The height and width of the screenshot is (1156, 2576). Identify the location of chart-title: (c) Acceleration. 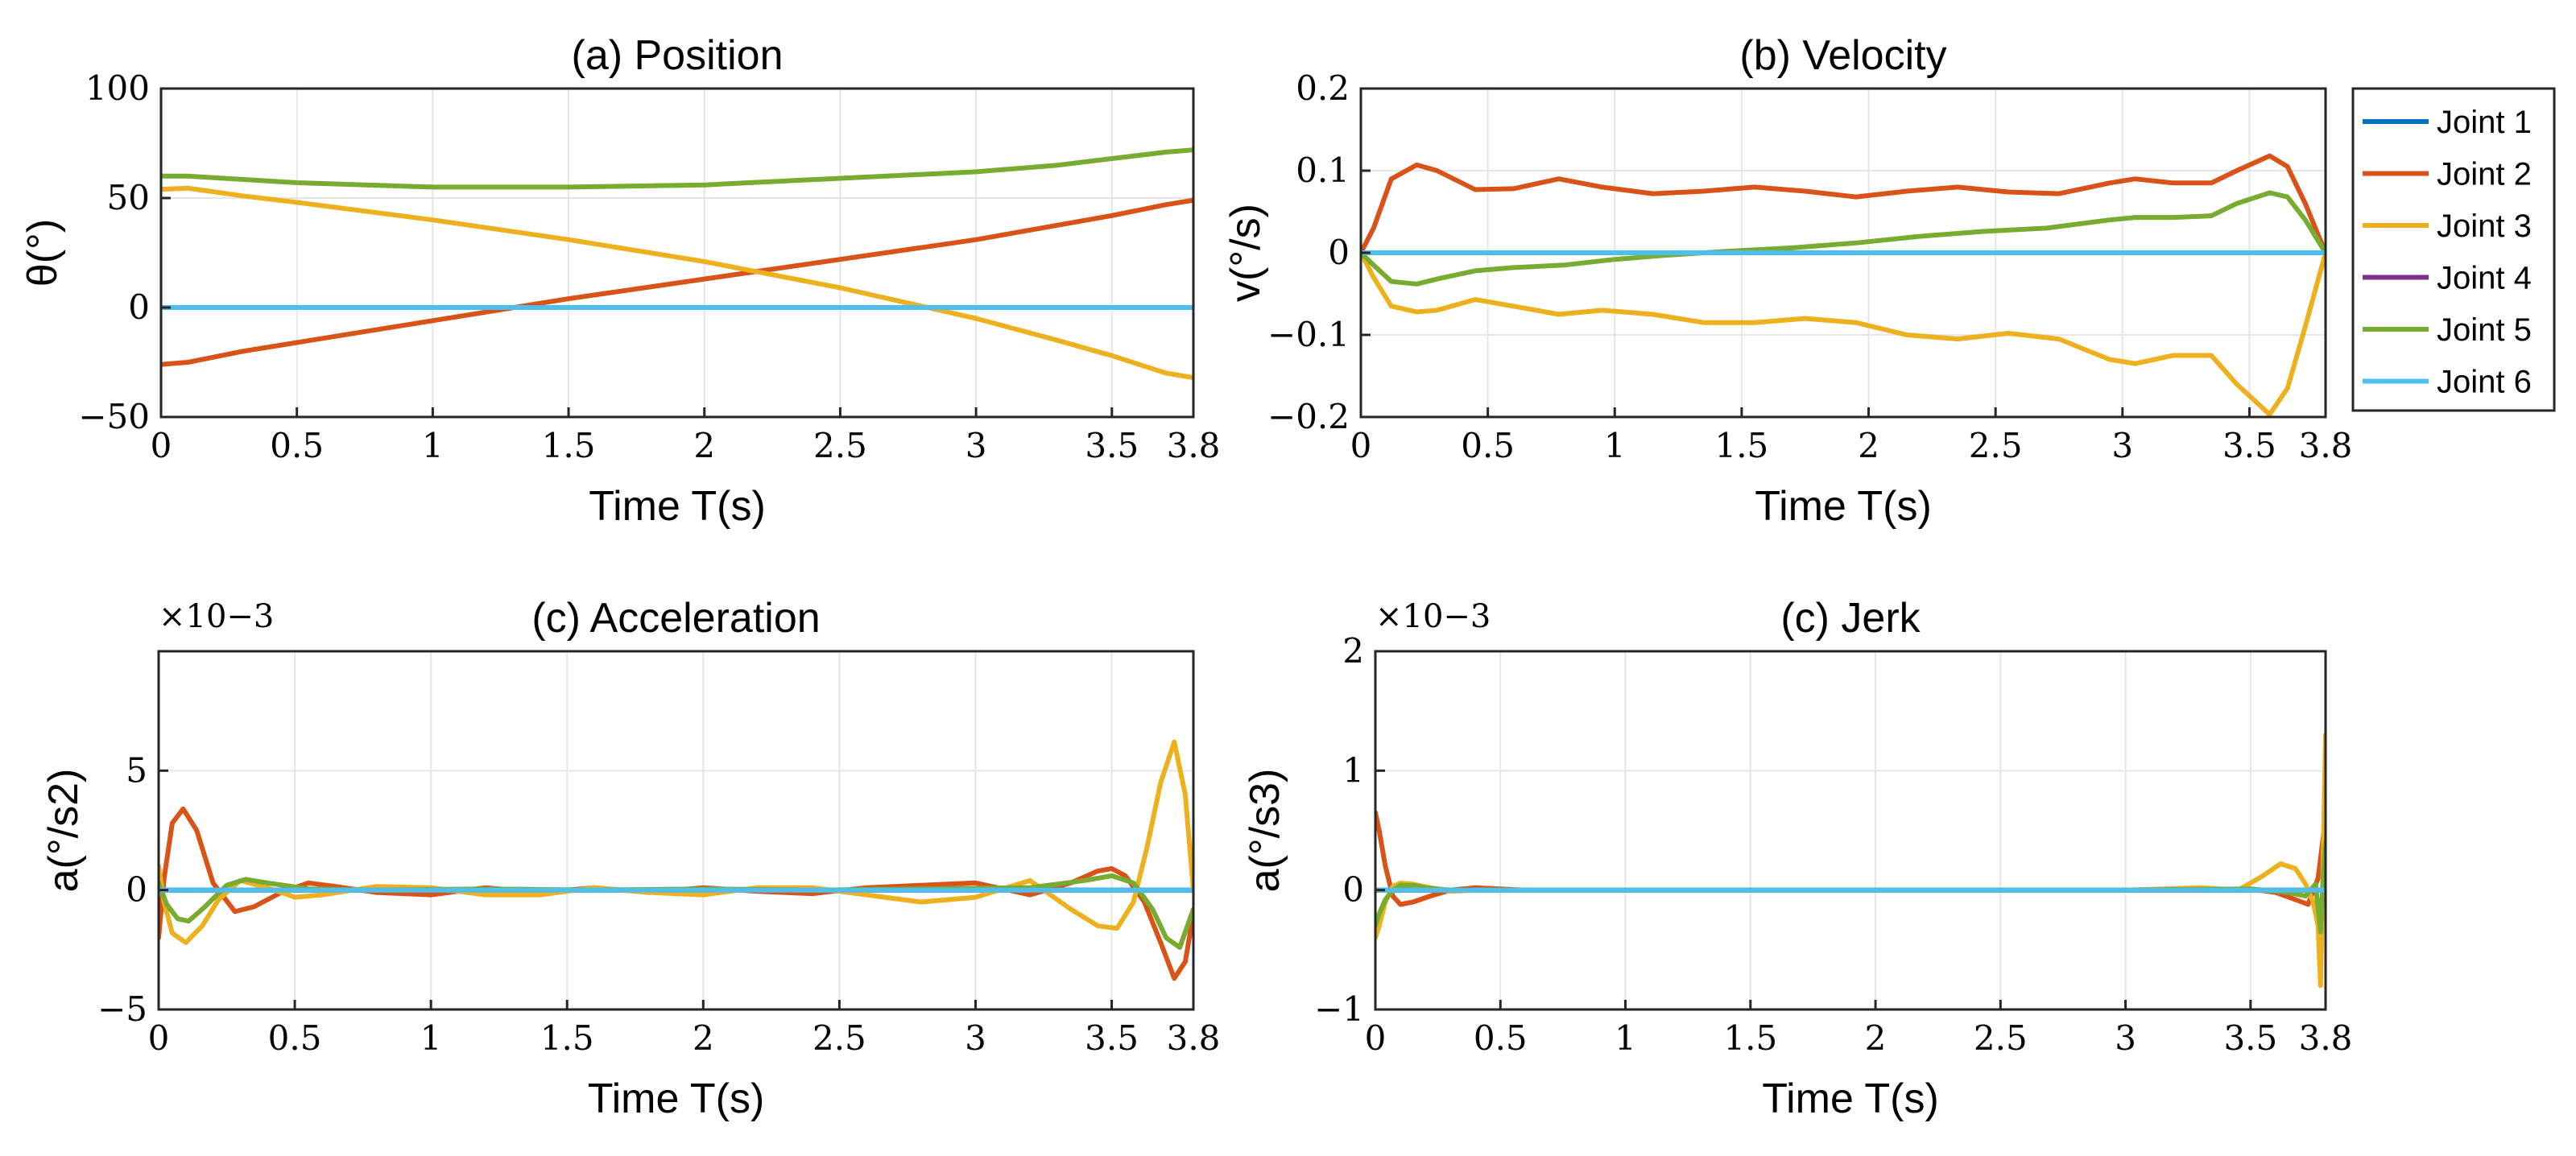
(675, 618).